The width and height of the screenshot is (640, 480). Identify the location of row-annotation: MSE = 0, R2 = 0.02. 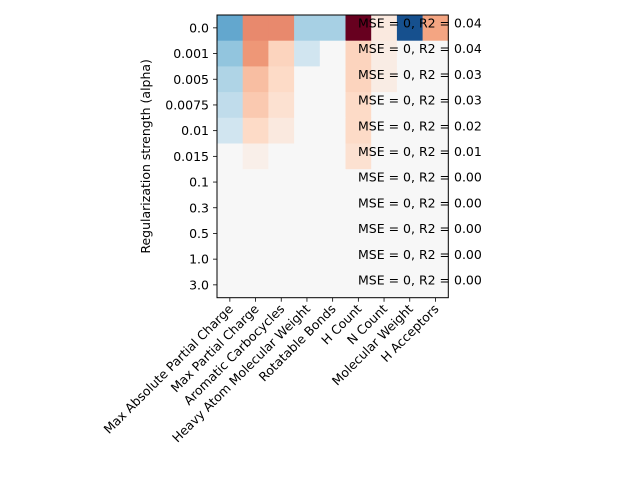
(420, 125).